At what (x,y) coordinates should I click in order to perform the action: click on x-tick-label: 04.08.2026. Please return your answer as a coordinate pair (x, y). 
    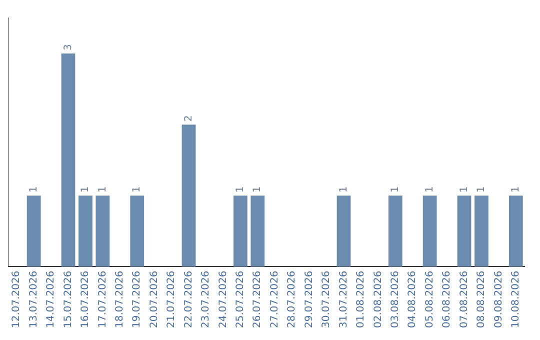
    Looking at the image, I should click on (412, 299).